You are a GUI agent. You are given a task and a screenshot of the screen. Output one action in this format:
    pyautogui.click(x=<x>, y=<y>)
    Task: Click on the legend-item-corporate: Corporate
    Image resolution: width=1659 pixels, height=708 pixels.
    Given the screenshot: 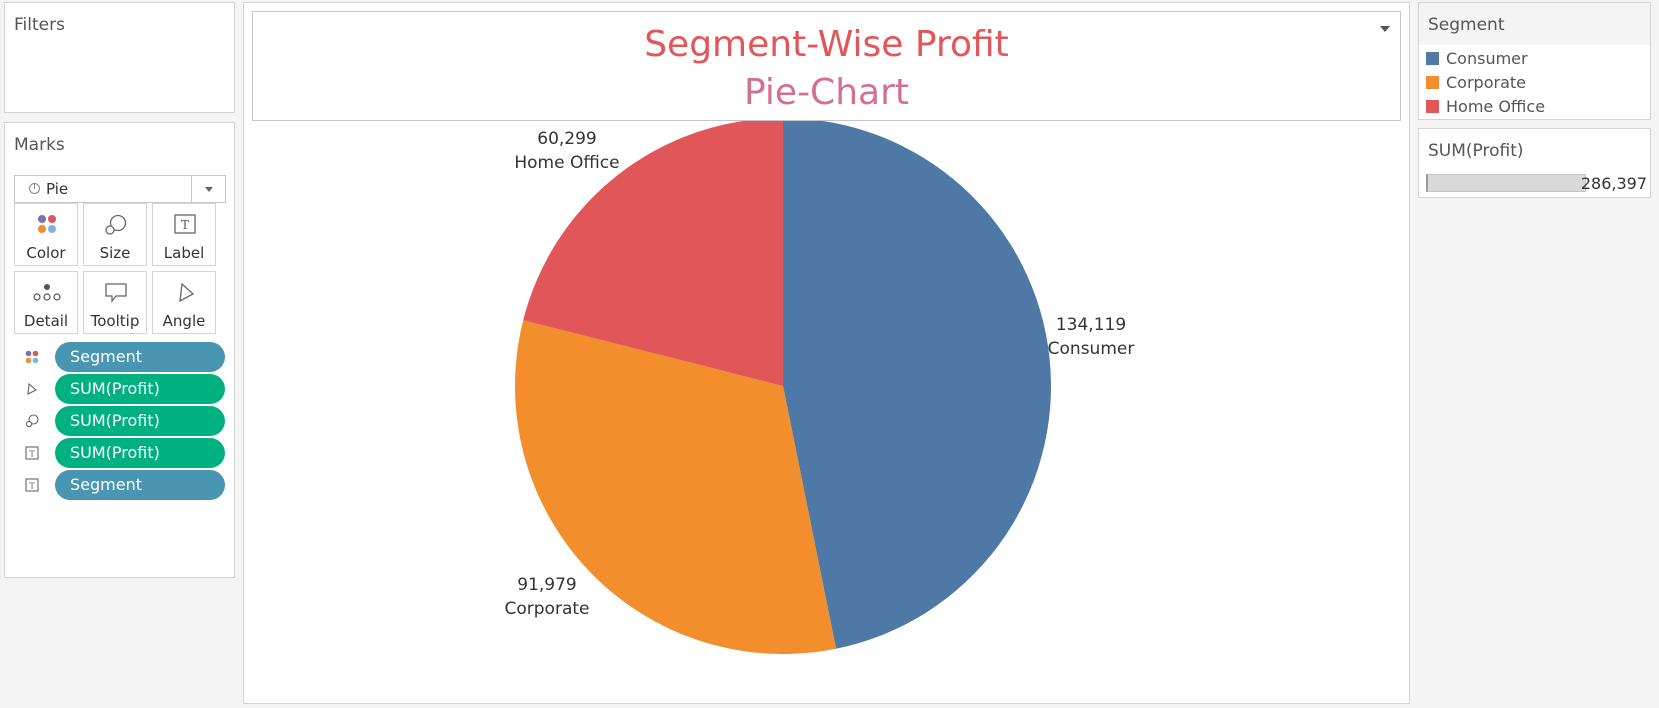 What is the action you would take?
    pyautogui.click(x=1536, y=83)
    